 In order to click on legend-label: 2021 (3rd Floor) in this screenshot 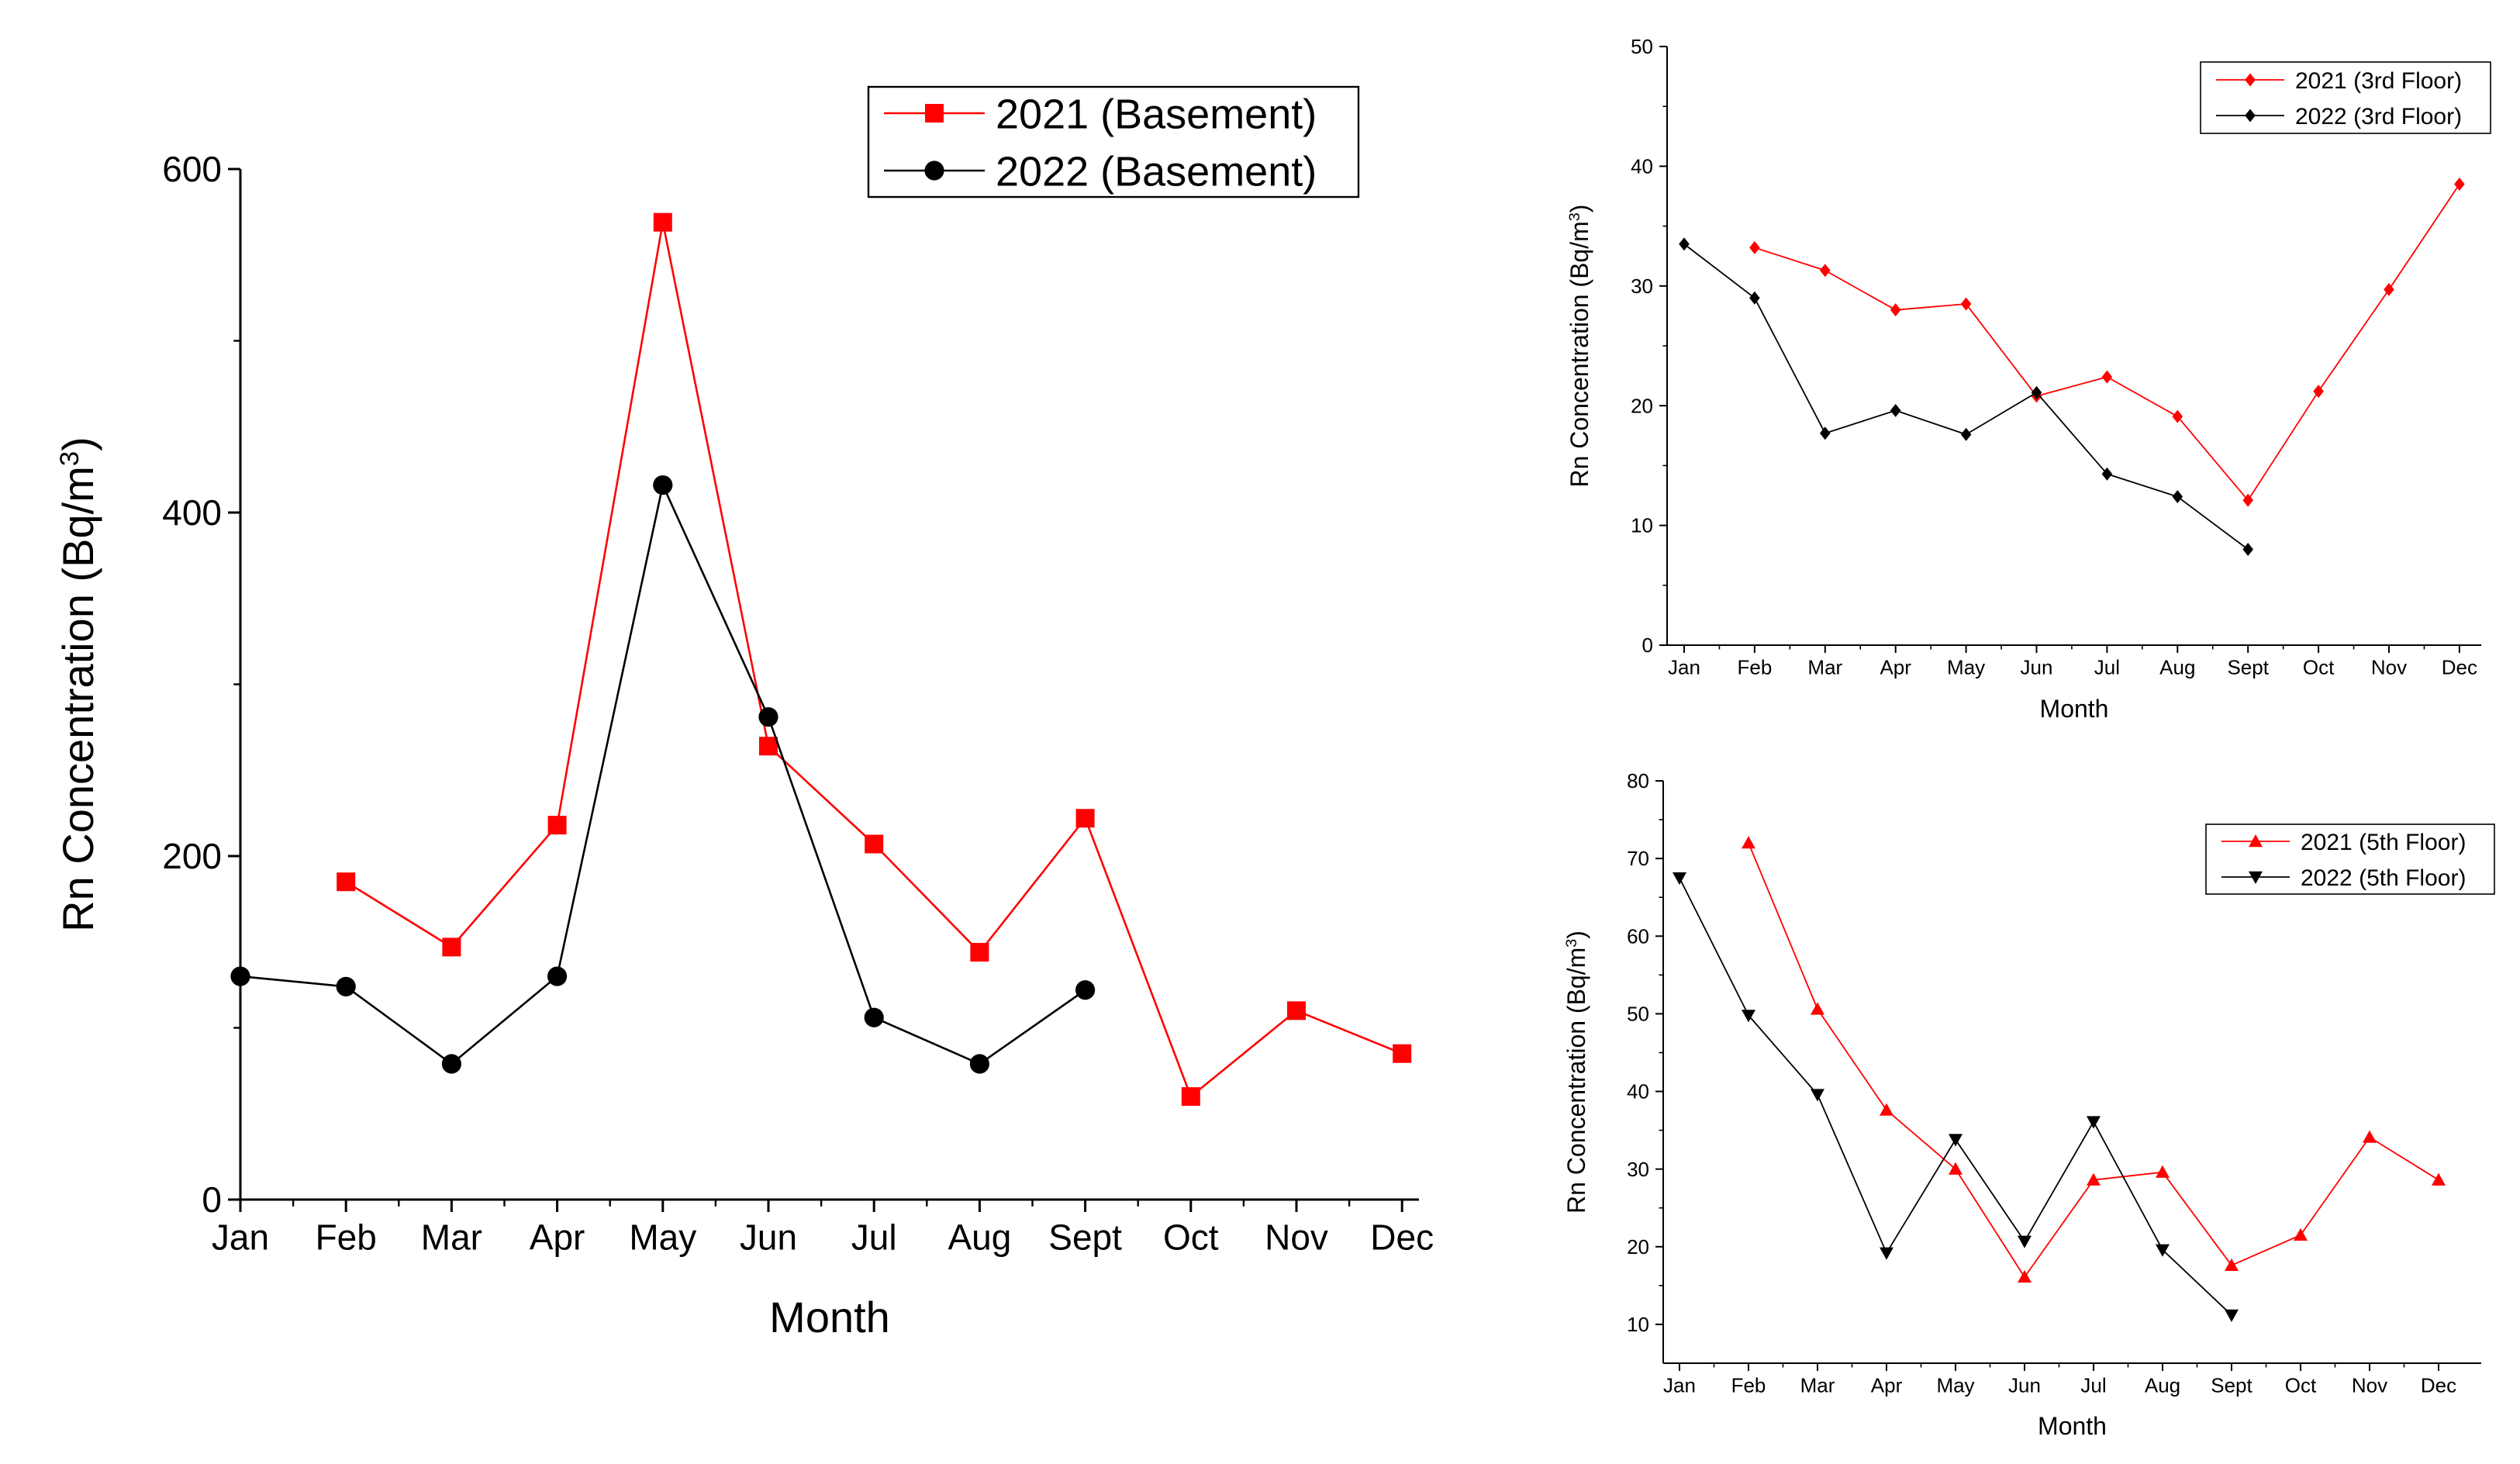, I will do `click(2378, 81)`.